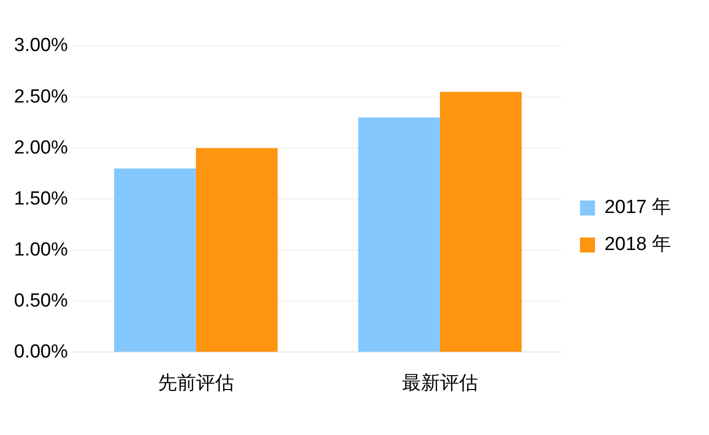 The height and width of the screenshot is (435, 709). I want to click on legend-label: 2018 年, so click(637, 245).